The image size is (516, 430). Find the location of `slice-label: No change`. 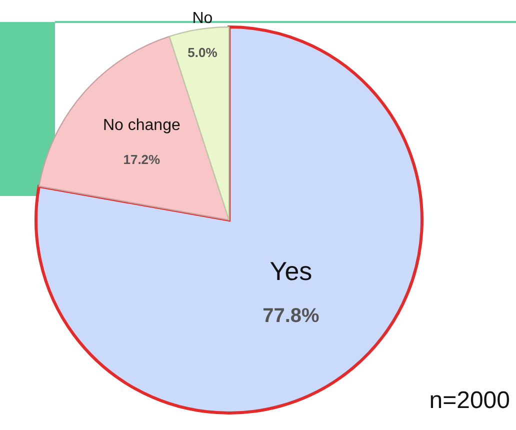

slice-label: No change is located at coordinates (141, 125).